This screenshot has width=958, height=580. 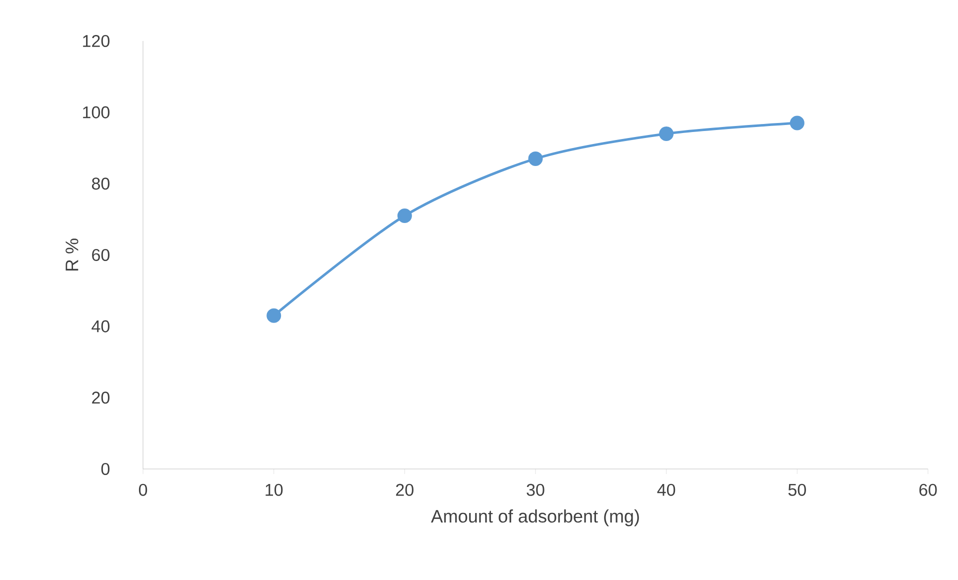 What do you see at coordinates (928, 490) in the screenshot?
I see `x-tick-label: 60` at bounding box center [928, 490].